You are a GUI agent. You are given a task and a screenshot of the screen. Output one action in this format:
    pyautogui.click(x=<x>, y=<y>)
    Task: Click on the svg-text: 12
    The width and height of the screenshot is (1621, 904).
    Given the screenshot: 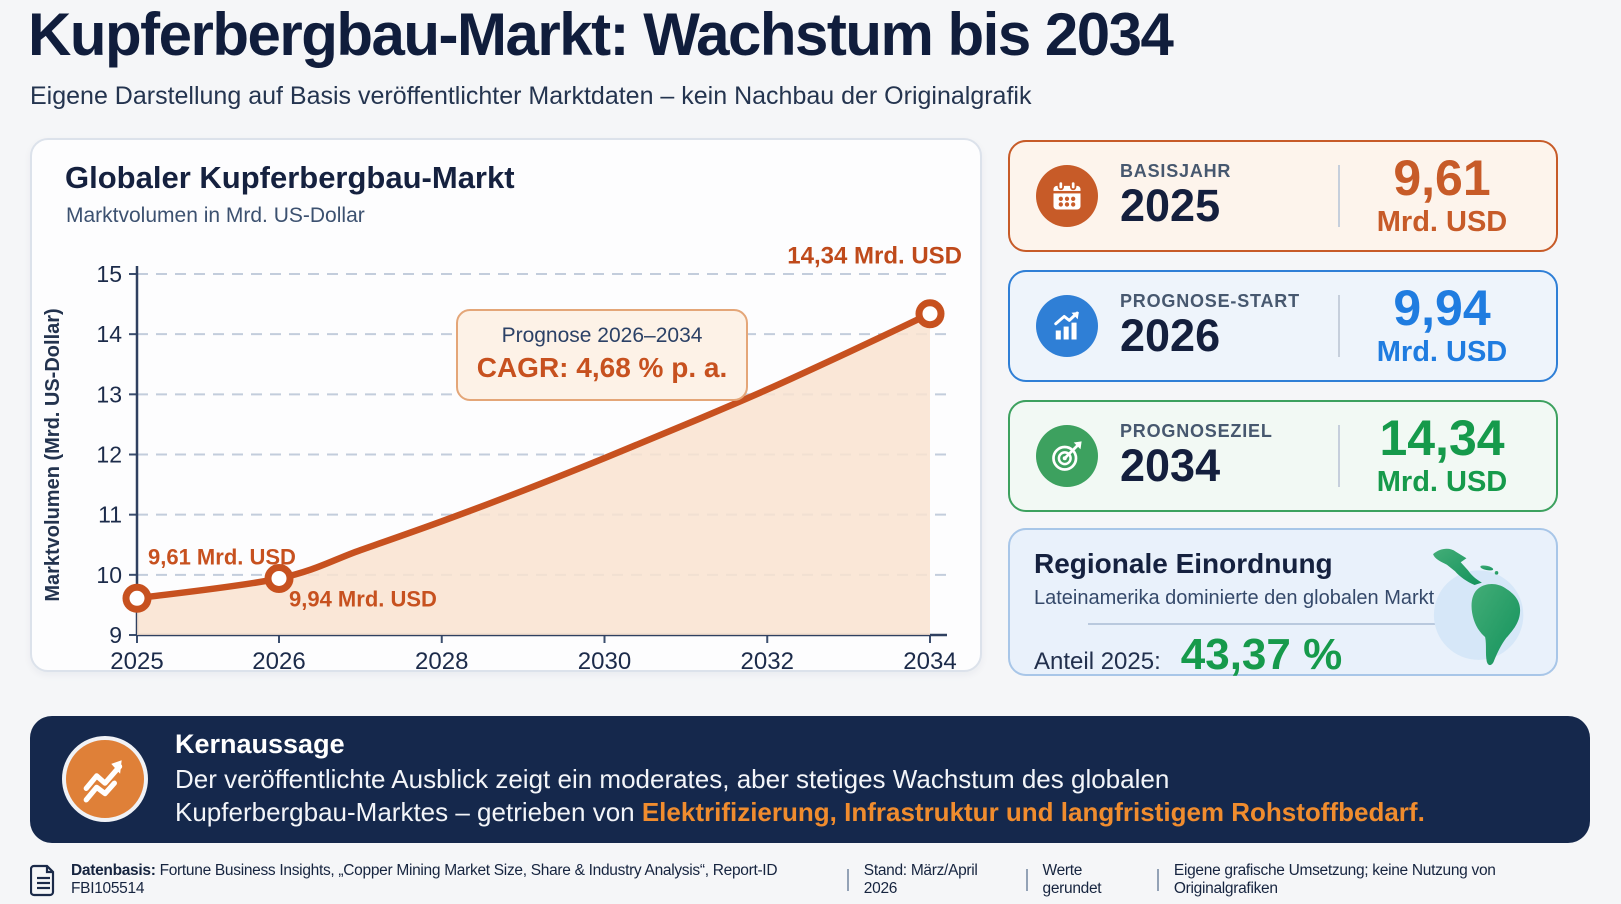 What is the action you would take?
    pyautogui.click(x=109, y=455)
    